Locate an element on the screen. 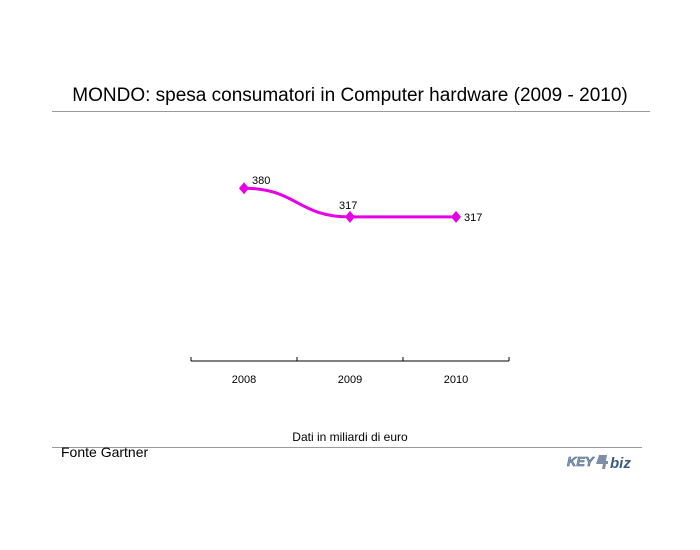 This screenshot has width=700, height=550. source-label: Fonte Gartner is located at coordinates (105, 452).